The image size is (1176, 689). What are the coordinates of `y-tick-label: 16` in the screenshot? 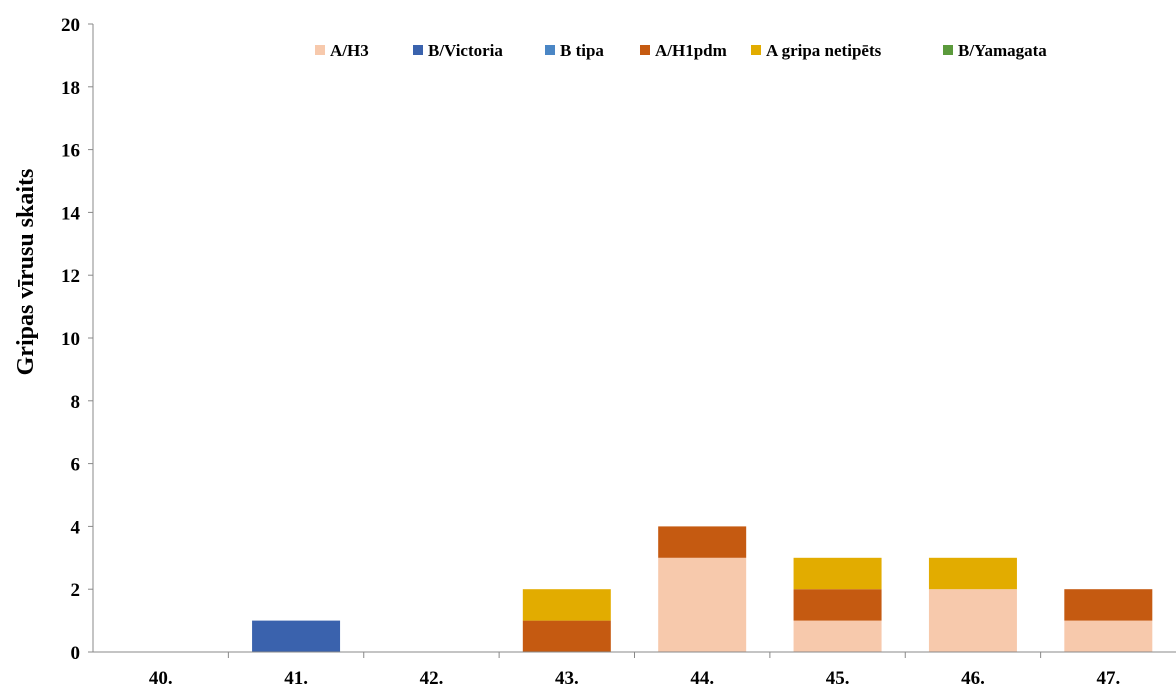 It's located at (70, 151).